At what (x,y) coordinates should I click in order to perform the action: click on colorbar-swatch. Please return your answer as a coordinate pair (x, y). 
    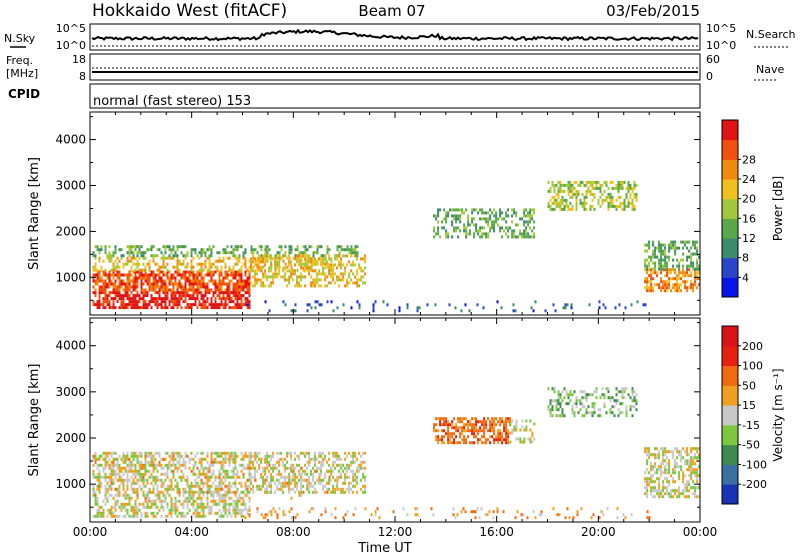
    Looking at the image, I should click on (730, 267).